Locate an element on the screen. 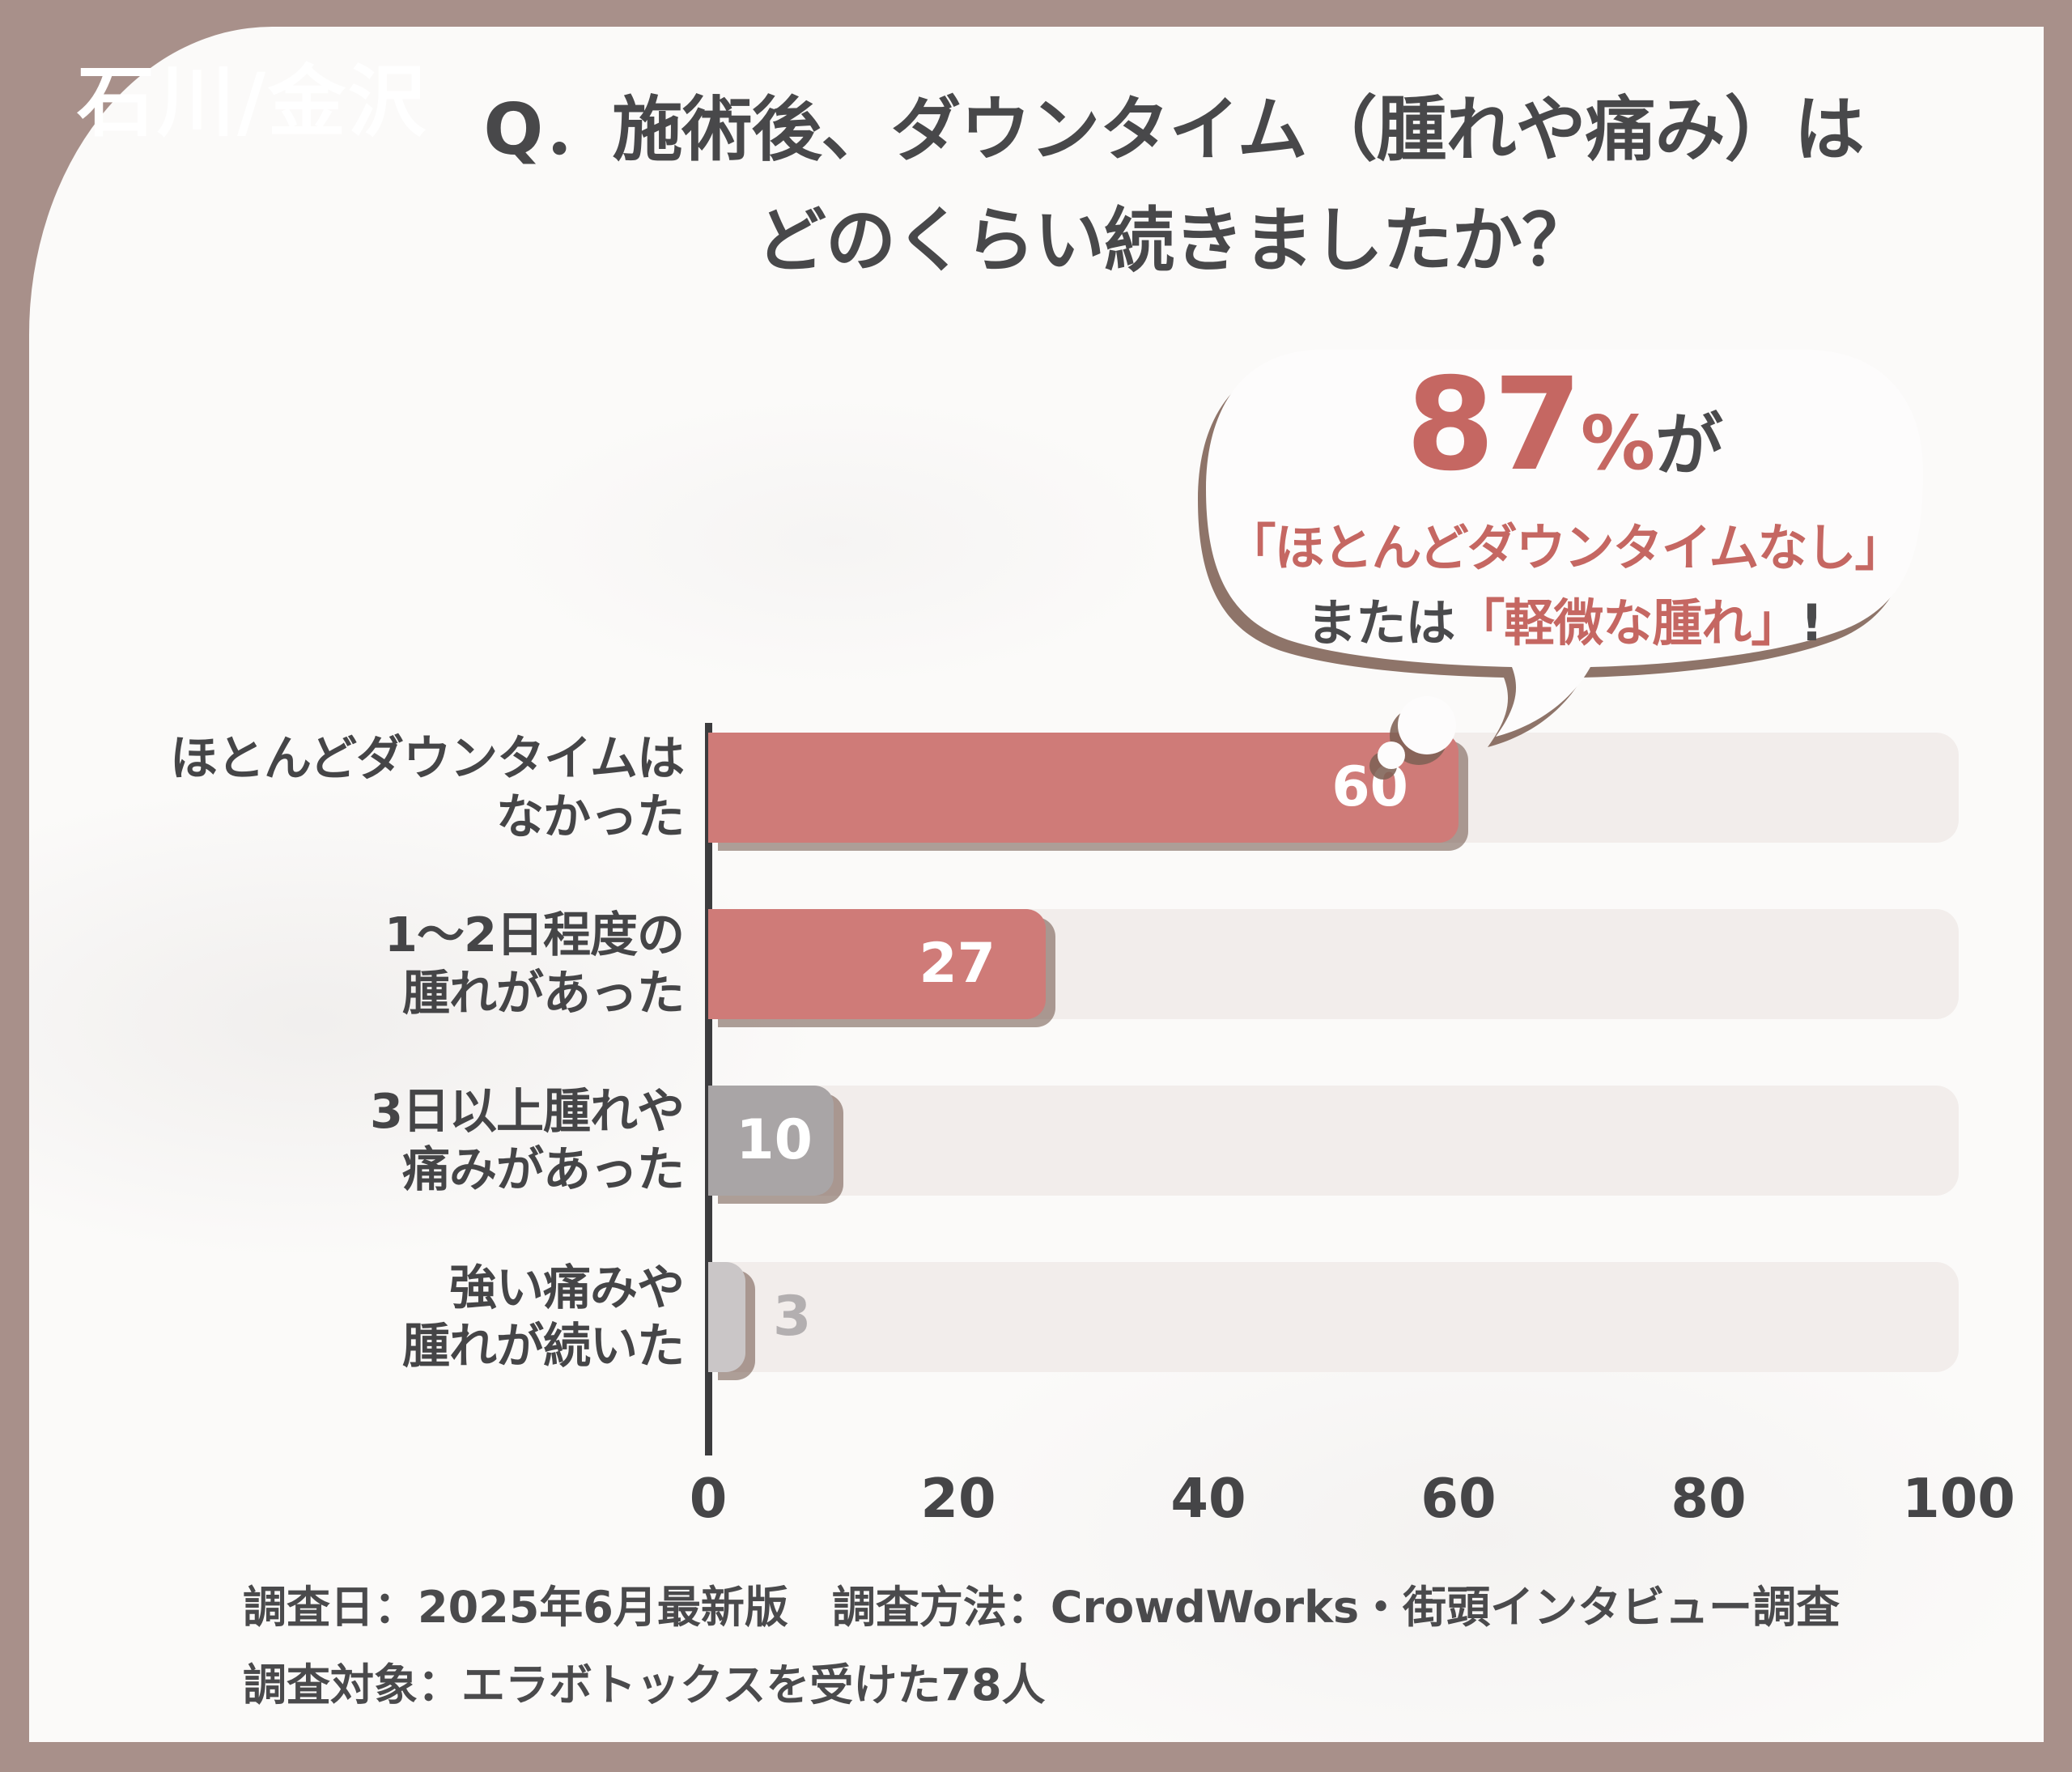 This screenshot has width=2072, height=1772. callout-bubble: 87%が 「ほとんどダウンタイムなし」 または「軽微な腫れ」! is located at coordinates (1568, 568).